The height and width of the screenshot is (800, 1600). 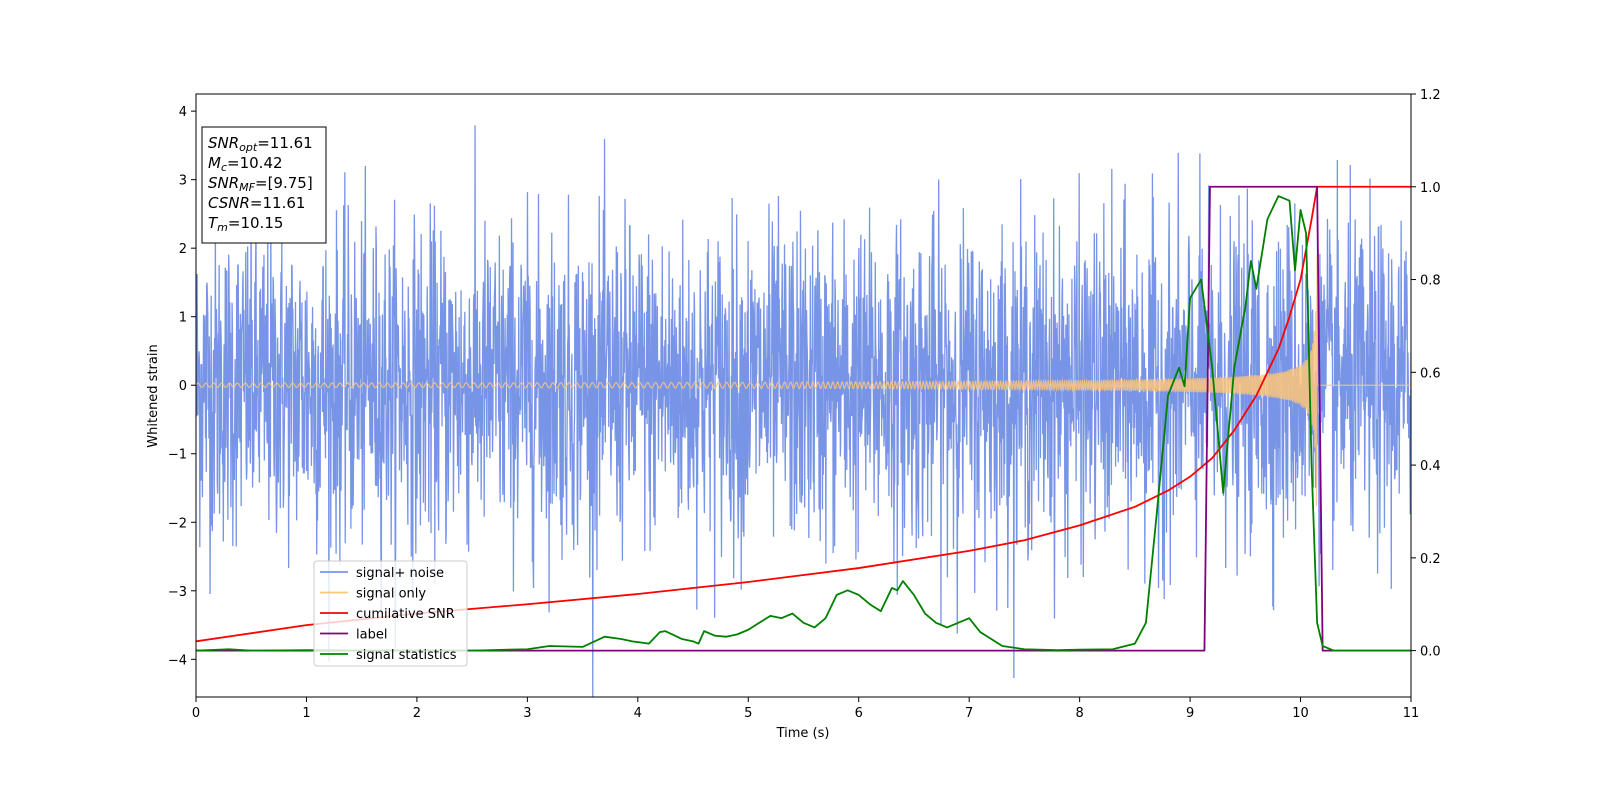 What do you see at coordinates (183, 181) in the screenshot?
I see `y-left-tick-label: 3` at bounding box center [183, 181].